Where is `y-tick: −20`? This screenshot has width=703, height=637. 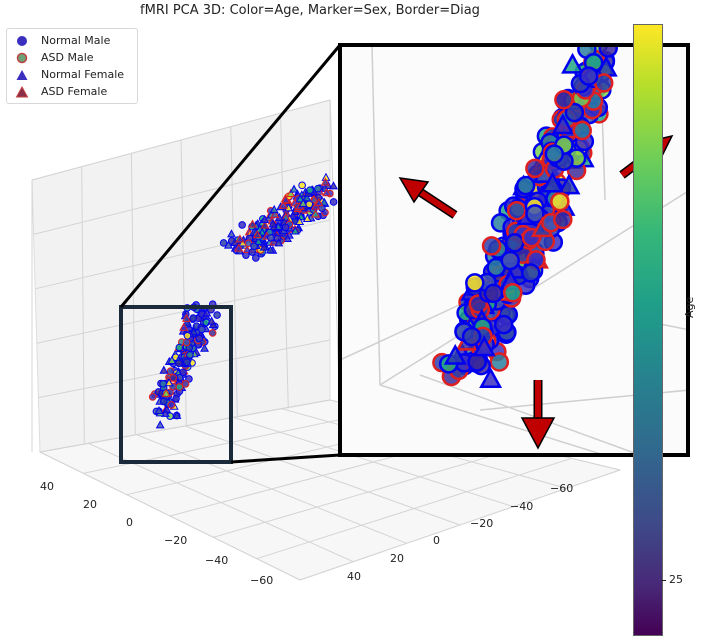 y-tick: −20 is located at coordinates (482, 523).